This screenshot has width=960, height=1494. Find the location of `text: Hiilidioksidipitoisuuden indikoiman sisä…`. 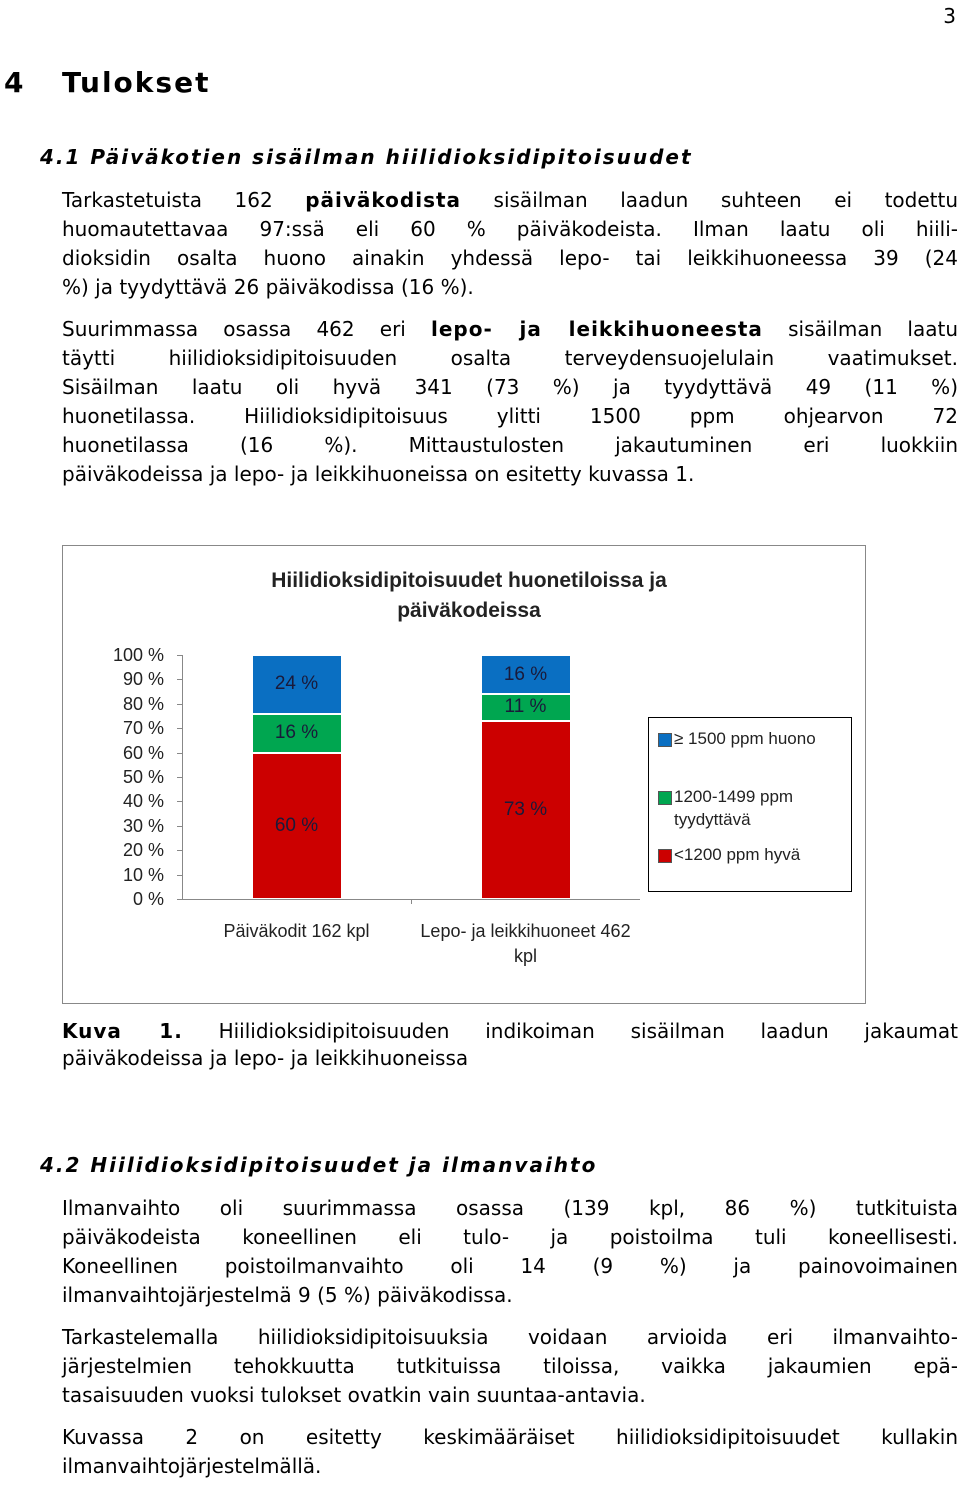

text: Hiilidioksidipitoisuuden indikoiman sisä… is located at coordinates (570, 1031).